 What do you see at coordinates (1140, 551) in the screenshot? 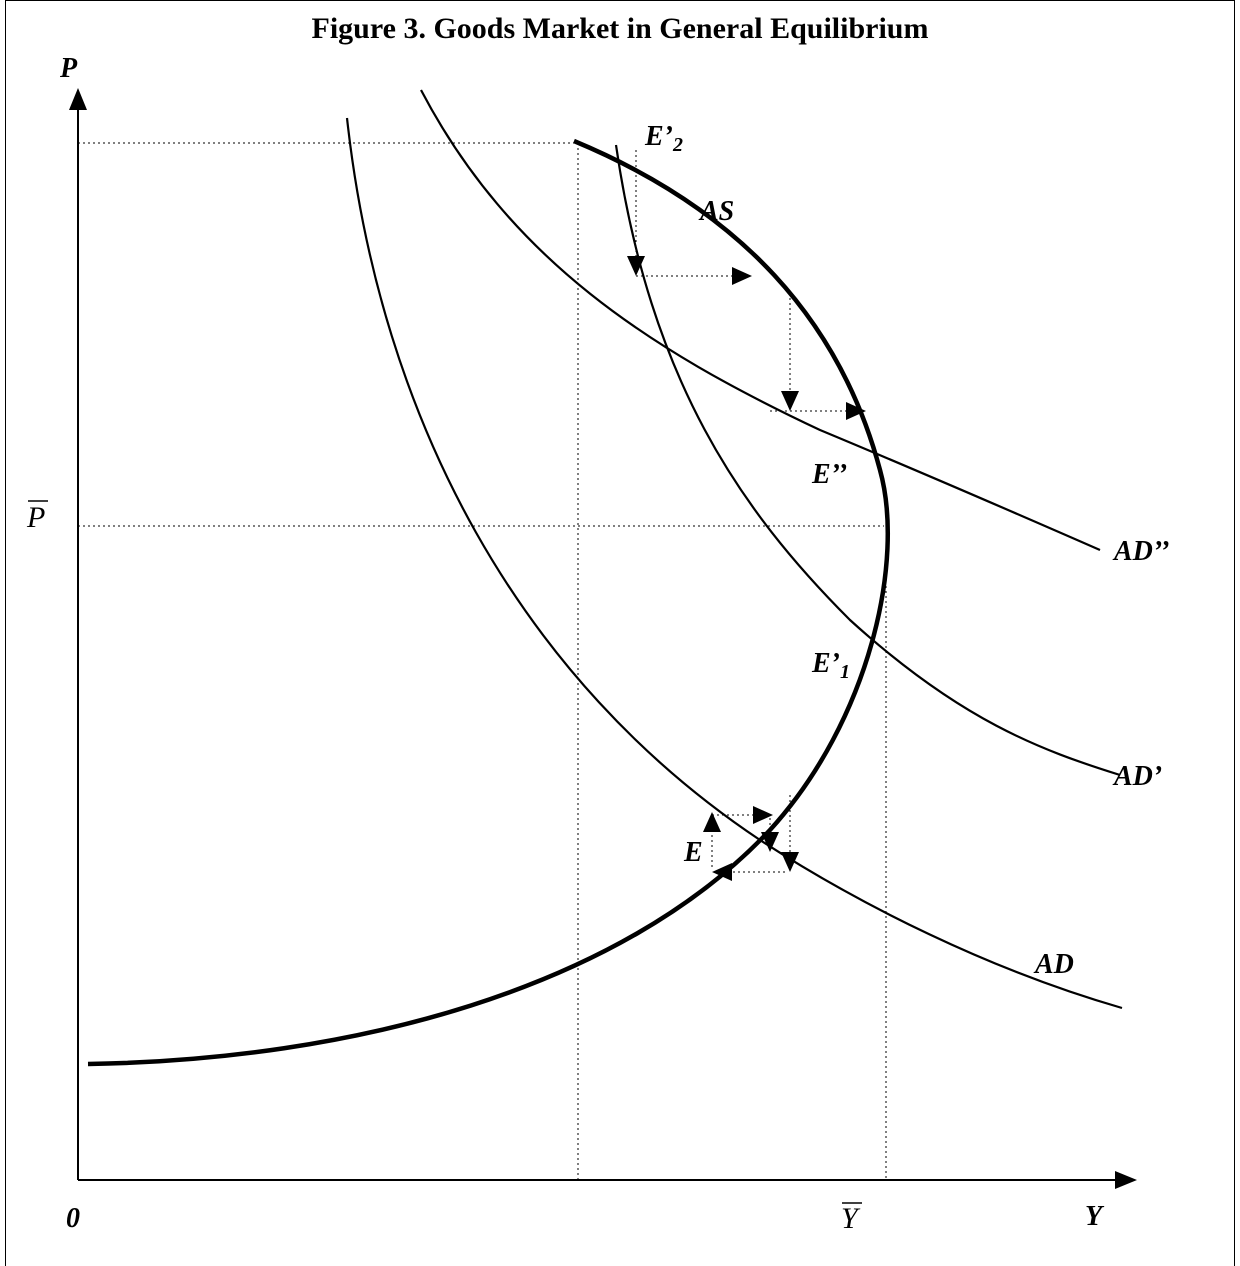
I see `ad-double-prime-label: AD’’` at bounding box center [1140, 551].